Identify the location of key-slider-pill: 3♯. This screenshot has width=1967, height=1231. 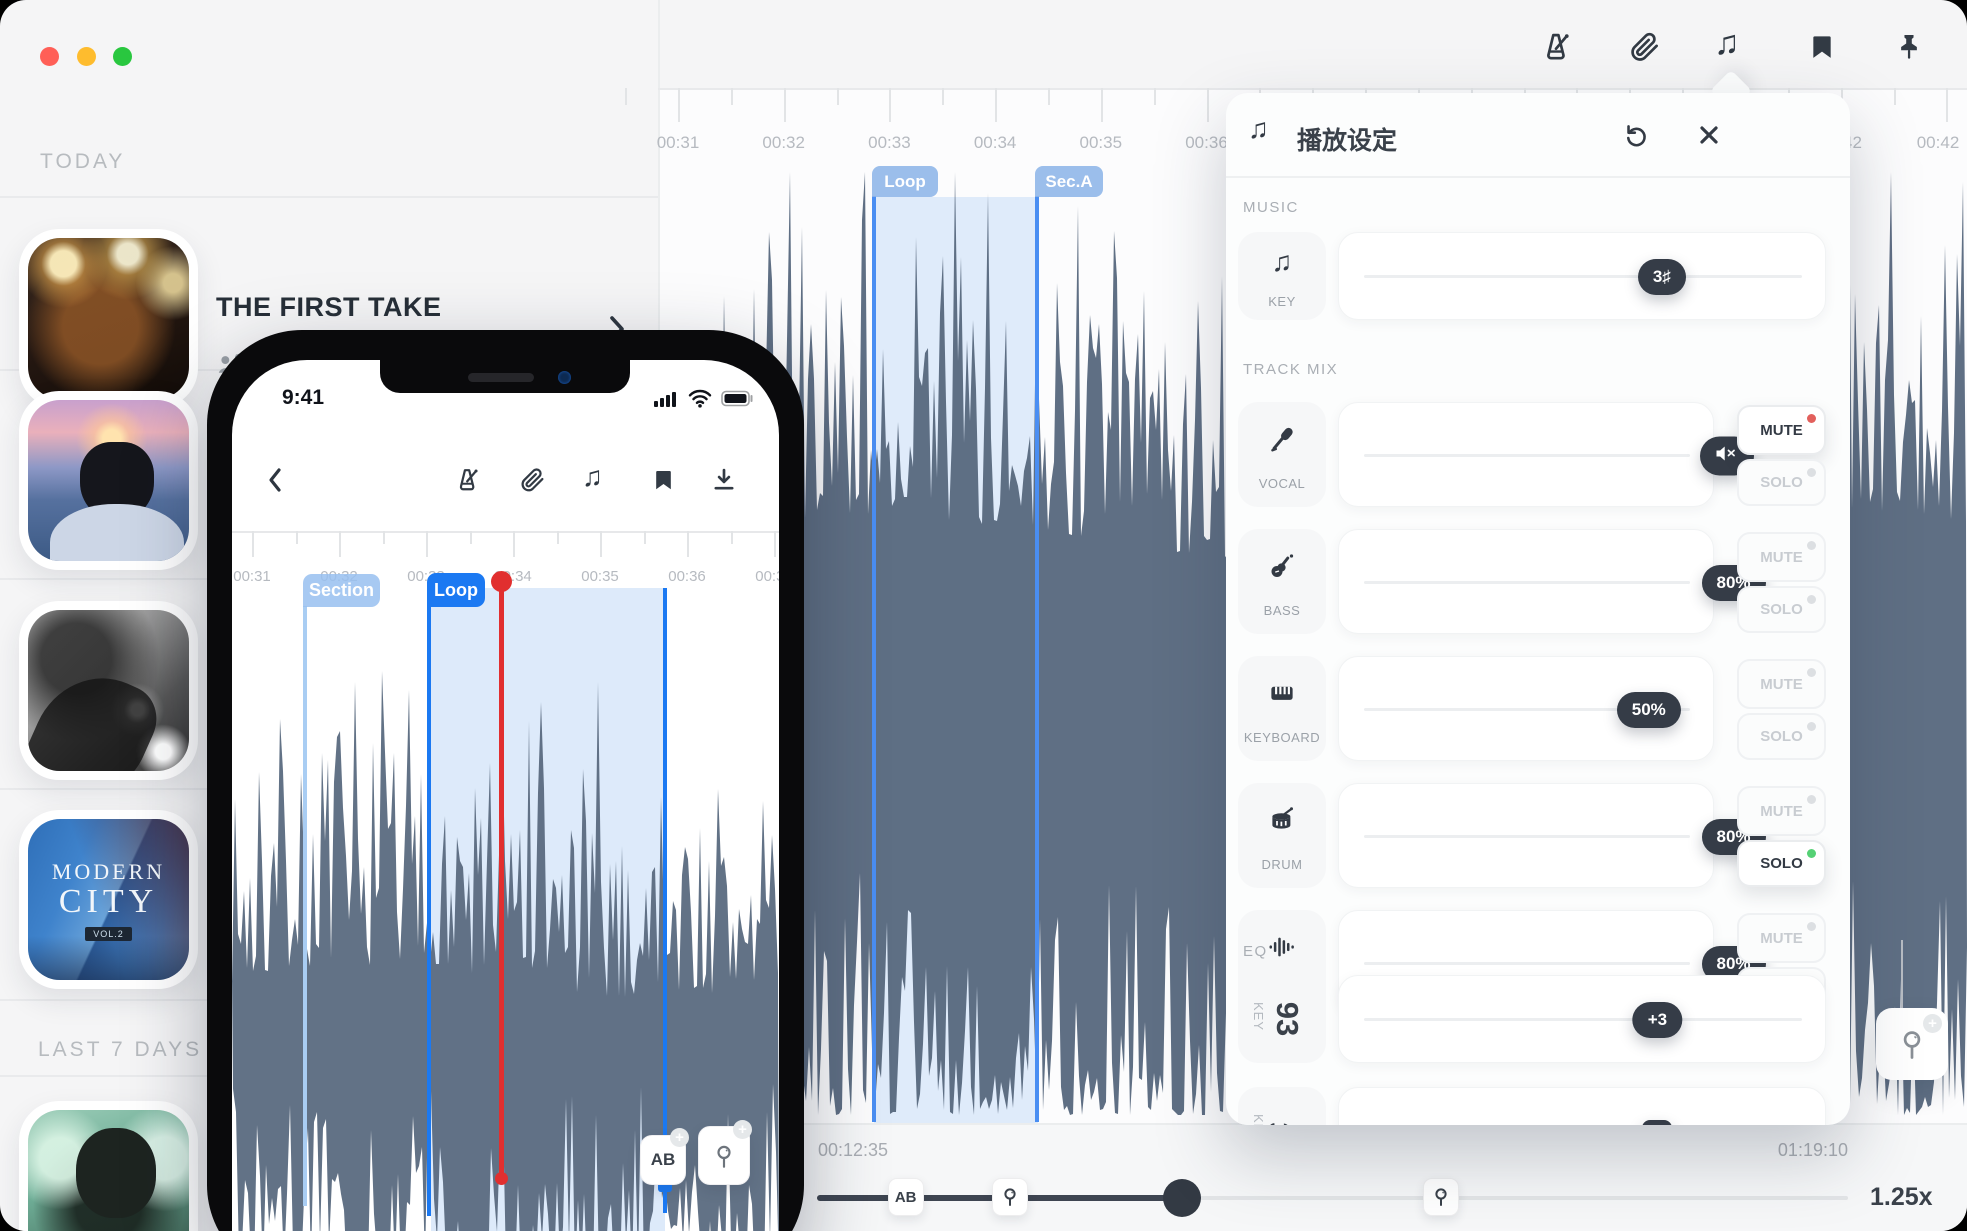
(1661, 277).